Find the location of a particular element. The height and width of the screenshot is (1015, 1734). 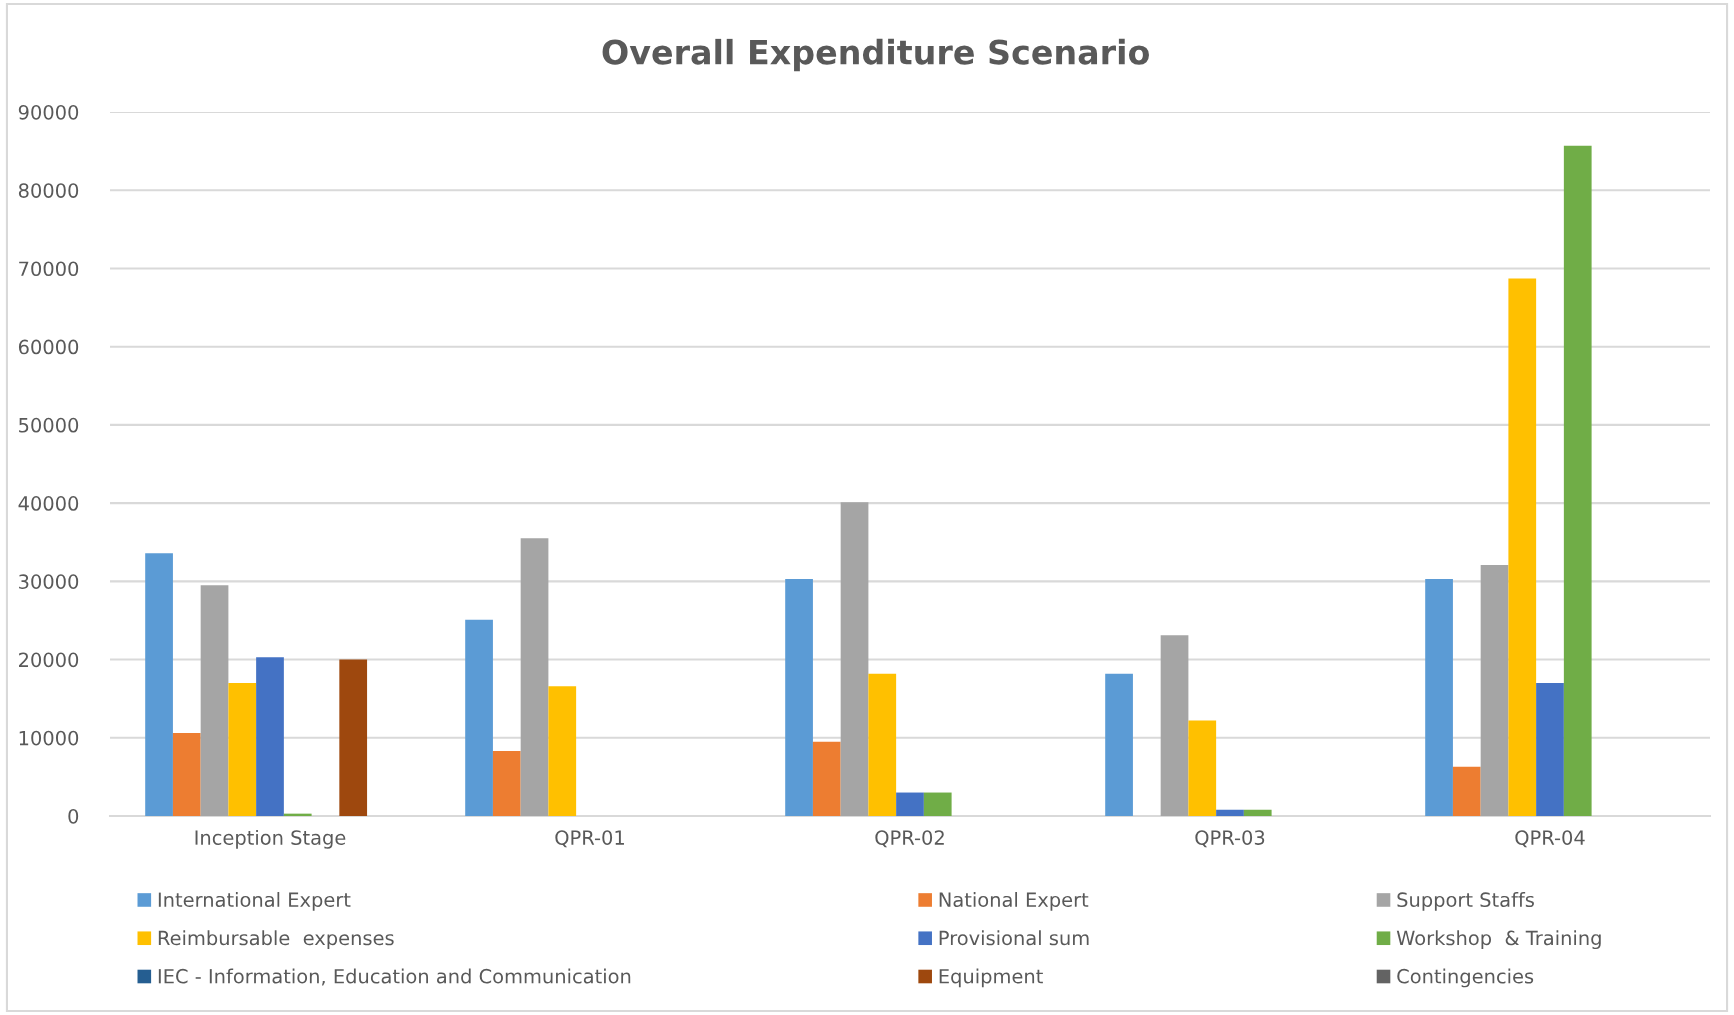

x-tick-label: QPR-01 is located at coordinates (589, 839).